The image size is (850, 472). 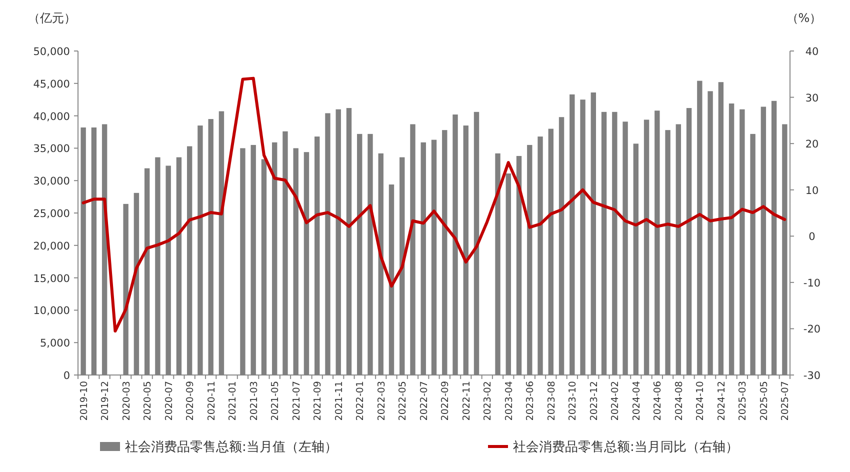 I want to click on y-tick-label: 45,000, so click(x=51, y=84).